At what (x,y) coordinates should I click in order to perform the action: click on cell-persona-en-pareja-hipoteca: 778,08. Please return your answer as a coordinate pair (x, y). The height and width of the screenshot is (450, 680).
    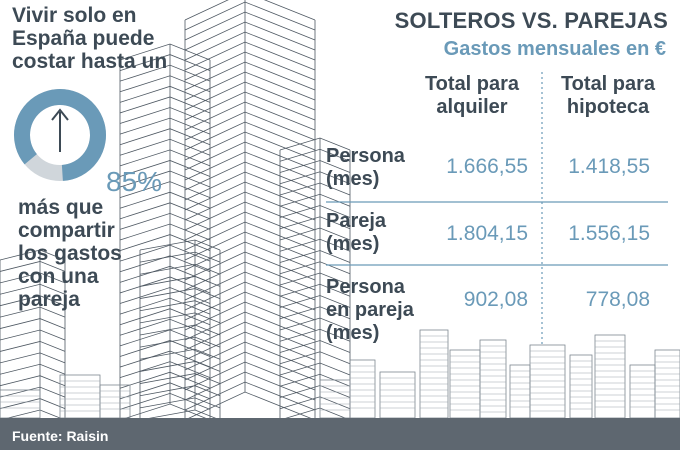
    Looking at the image, I should click on (617, 299).